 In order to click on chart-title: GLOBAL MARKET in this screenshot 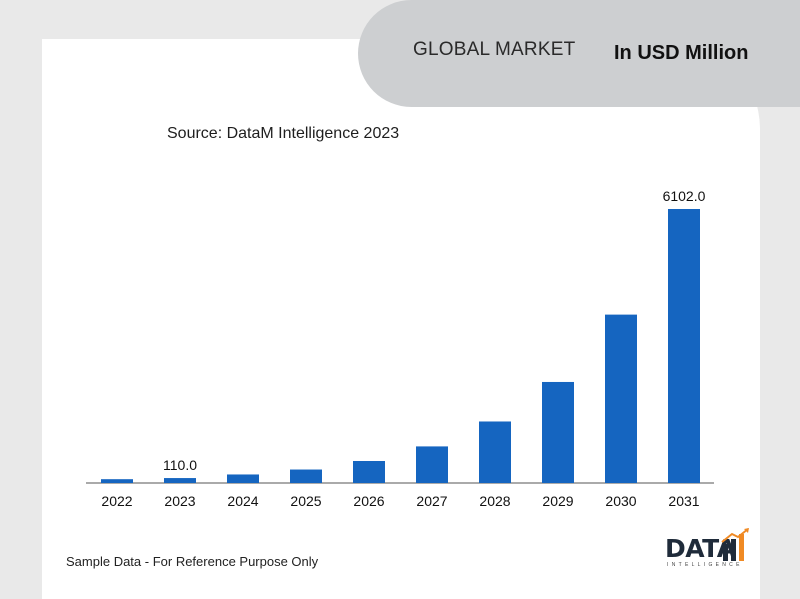, I will do `click(494, 49)`.